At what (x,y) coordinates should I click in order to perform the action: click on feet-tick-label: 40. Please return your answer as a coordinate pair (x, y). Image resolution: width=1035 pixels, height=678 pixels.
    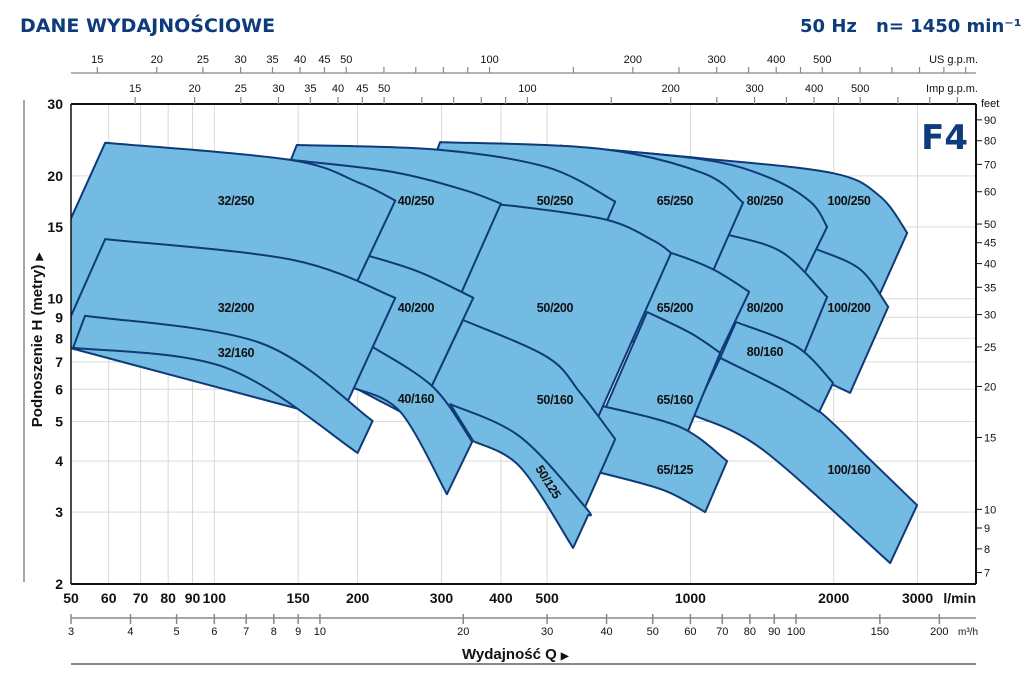
    Looking at the image, I should click on (990, 265).